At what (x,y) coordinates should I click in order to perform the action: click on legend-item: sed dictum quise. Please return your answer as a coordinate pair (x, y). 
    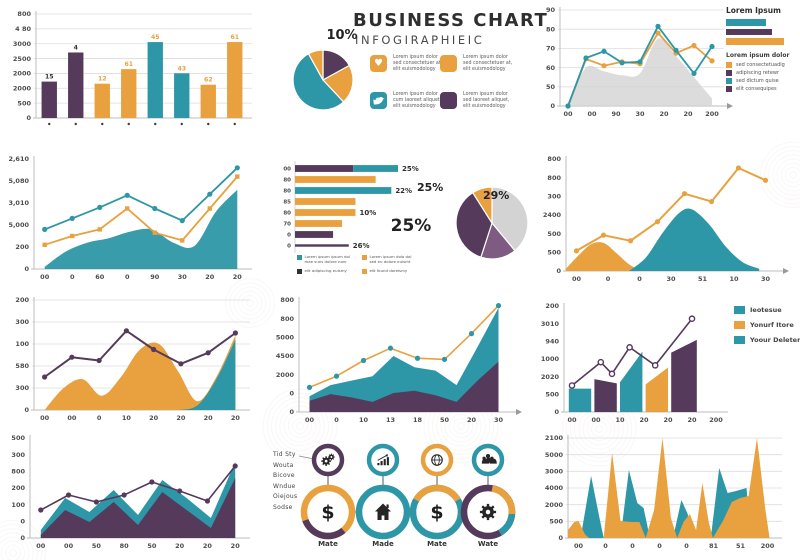
    Looking at the image, I should click on (761, 80).